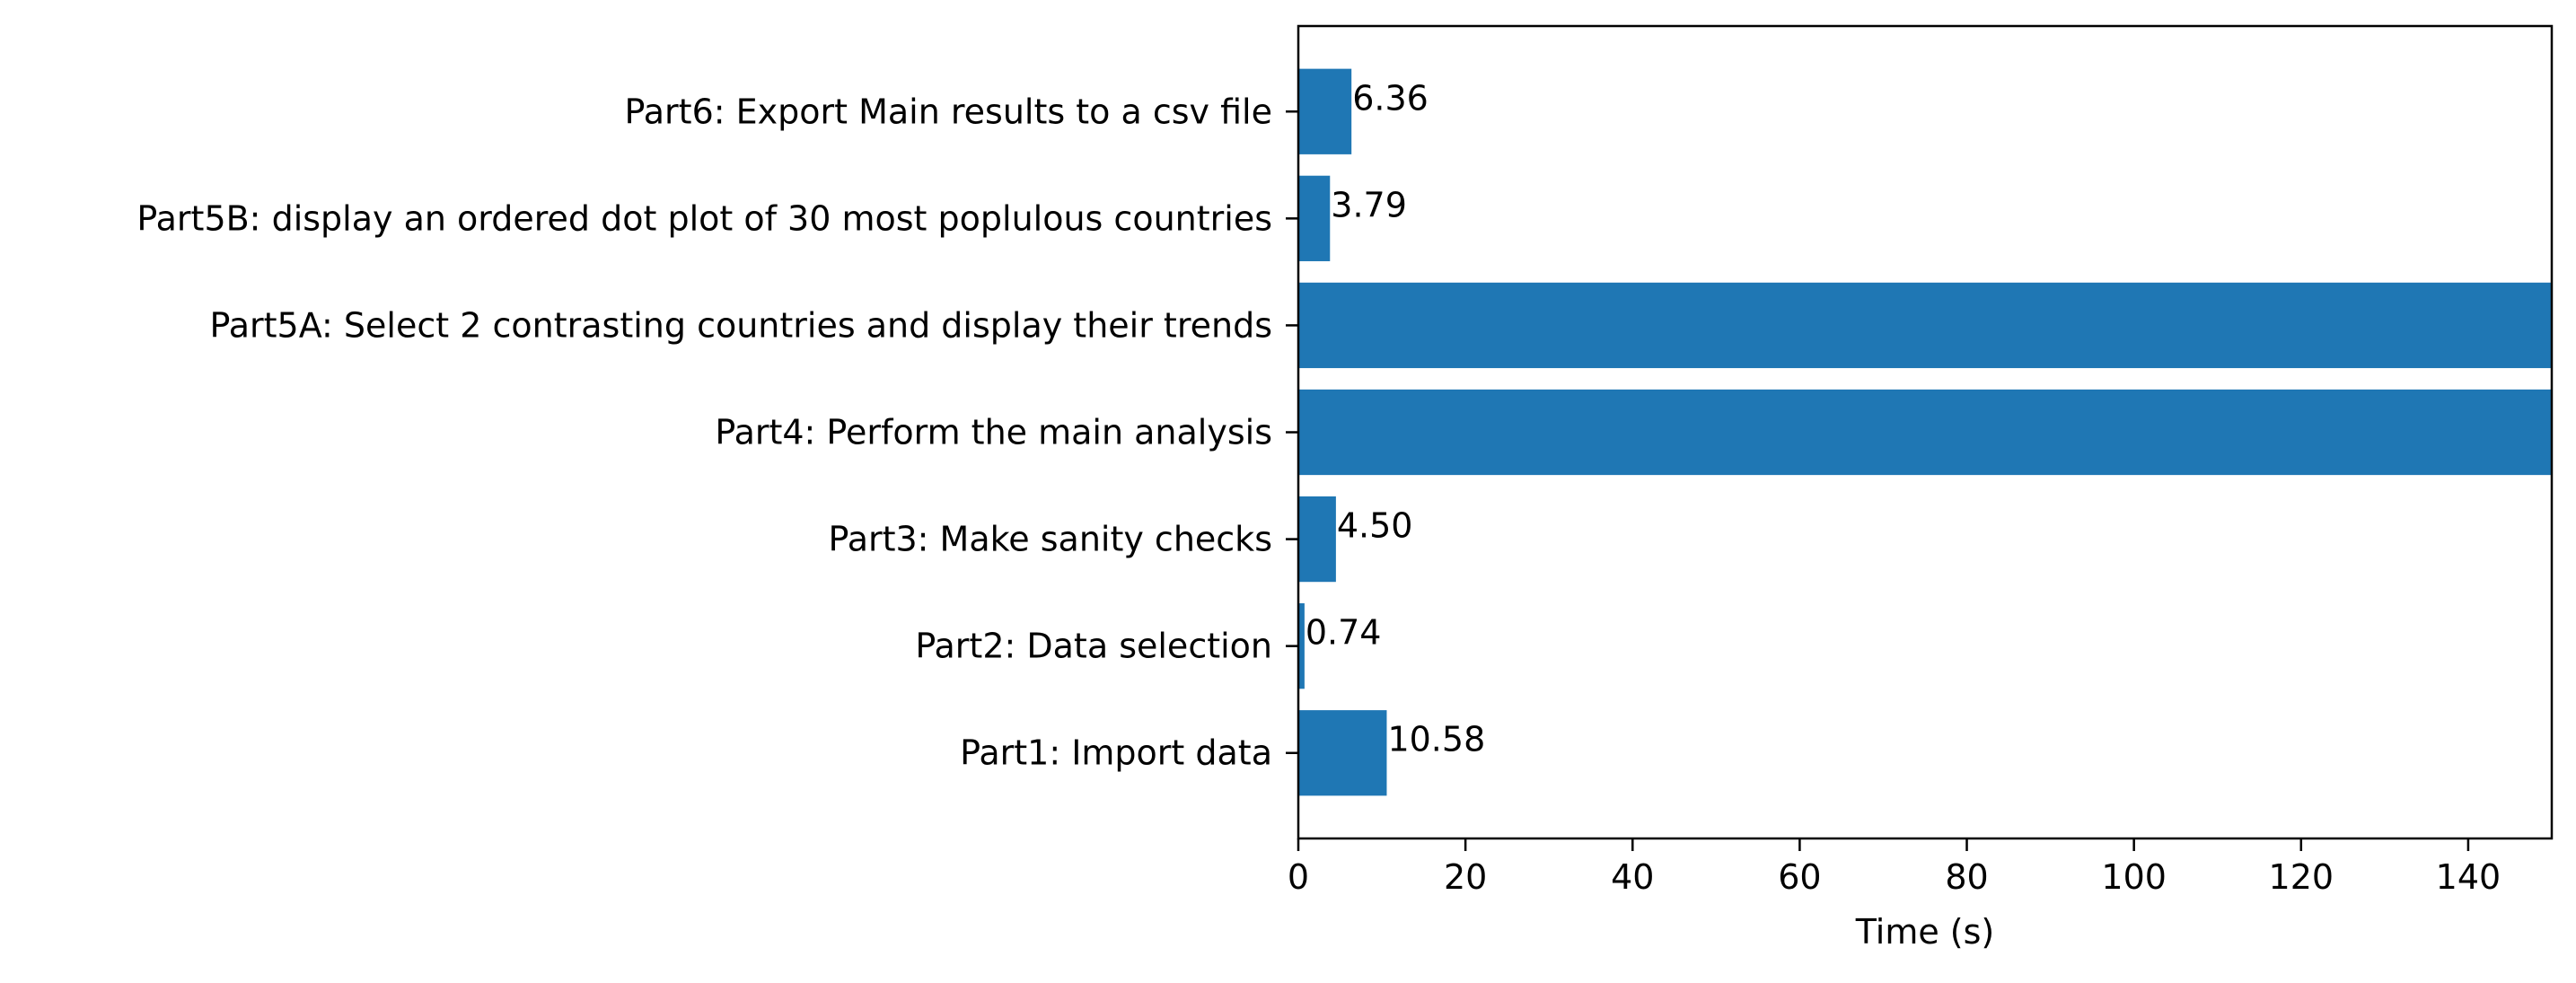 The width and height of the screenshot is (2576, 983). What do you see at coordinates (1369, 204) in the screenshot?
I see `data-label: 3.79` at bounding box center [1369, 204].